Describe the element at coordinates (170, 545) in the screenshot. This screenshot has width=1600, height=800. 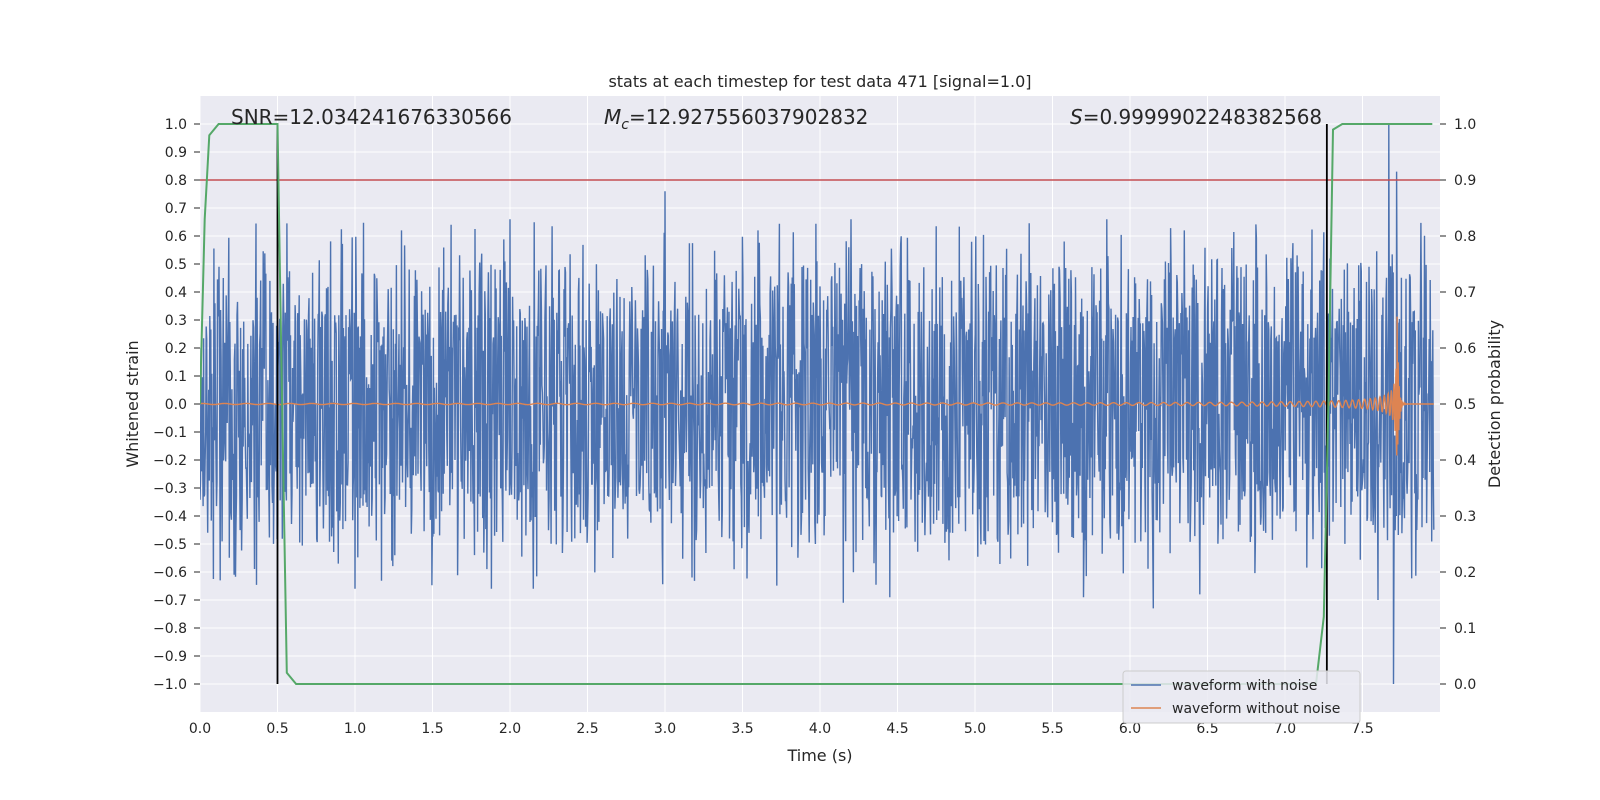
I see `y-tick-label: −0.5` at that location.